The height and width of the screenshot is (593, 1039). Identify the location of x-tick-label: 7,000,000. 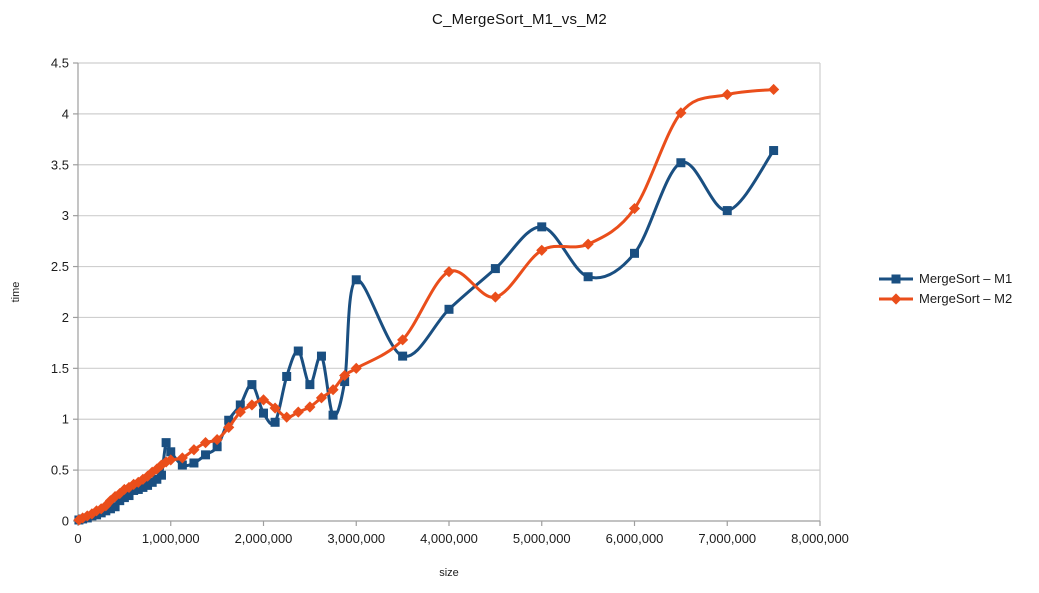
(727, 538).